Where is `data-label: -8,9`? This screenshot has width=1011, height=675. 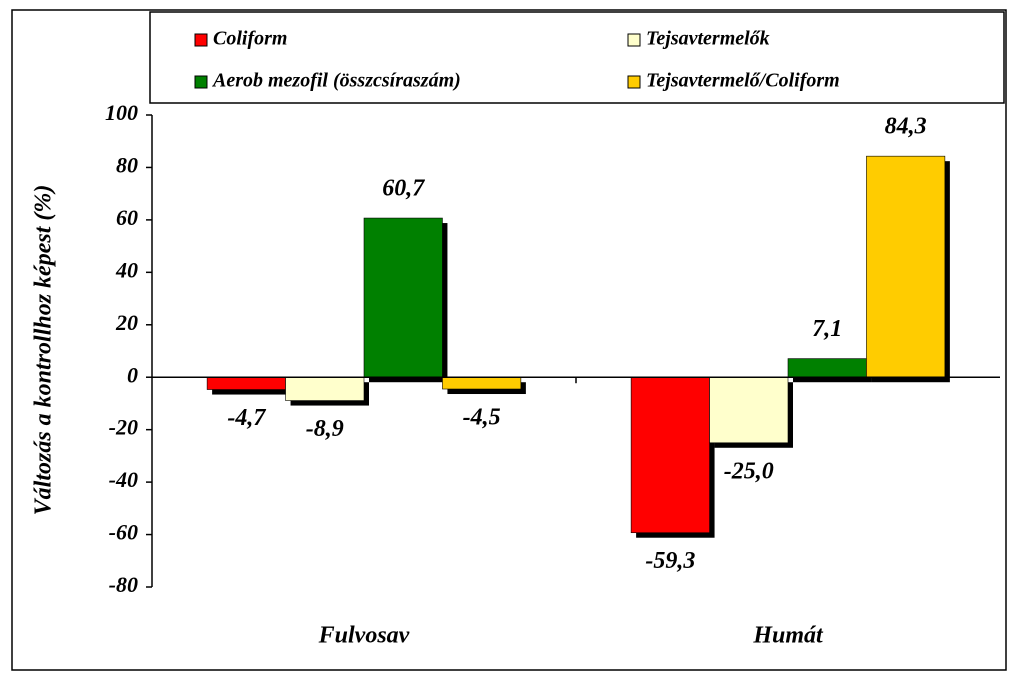 data-label: -8,9 is located at coordinates (325, 429).